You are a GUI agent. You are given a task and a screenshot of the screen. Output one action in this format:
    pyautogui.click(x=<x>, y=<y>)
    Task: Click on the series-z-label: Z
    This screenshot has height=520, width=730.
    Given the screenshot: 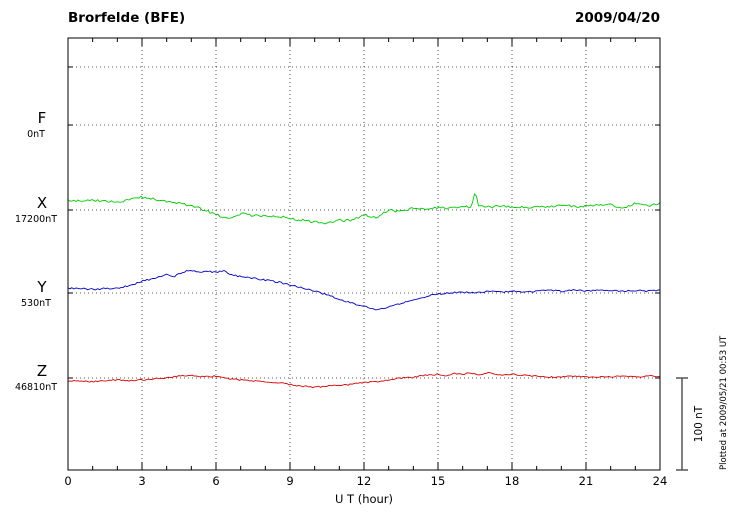 What is the action you would take?
    pyautogui.click(x=42, y=371)
    